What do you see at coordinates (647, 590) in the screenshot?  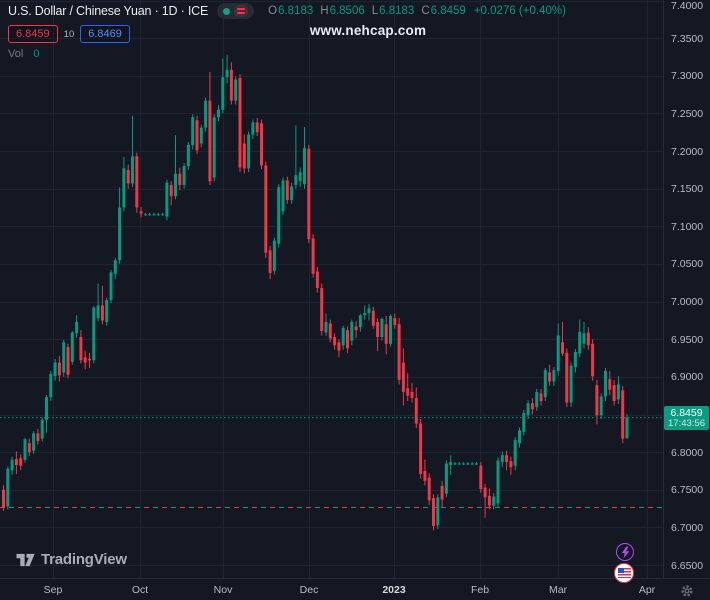 I see `time-axis-label: Apr` at bounding box center [647, 590].